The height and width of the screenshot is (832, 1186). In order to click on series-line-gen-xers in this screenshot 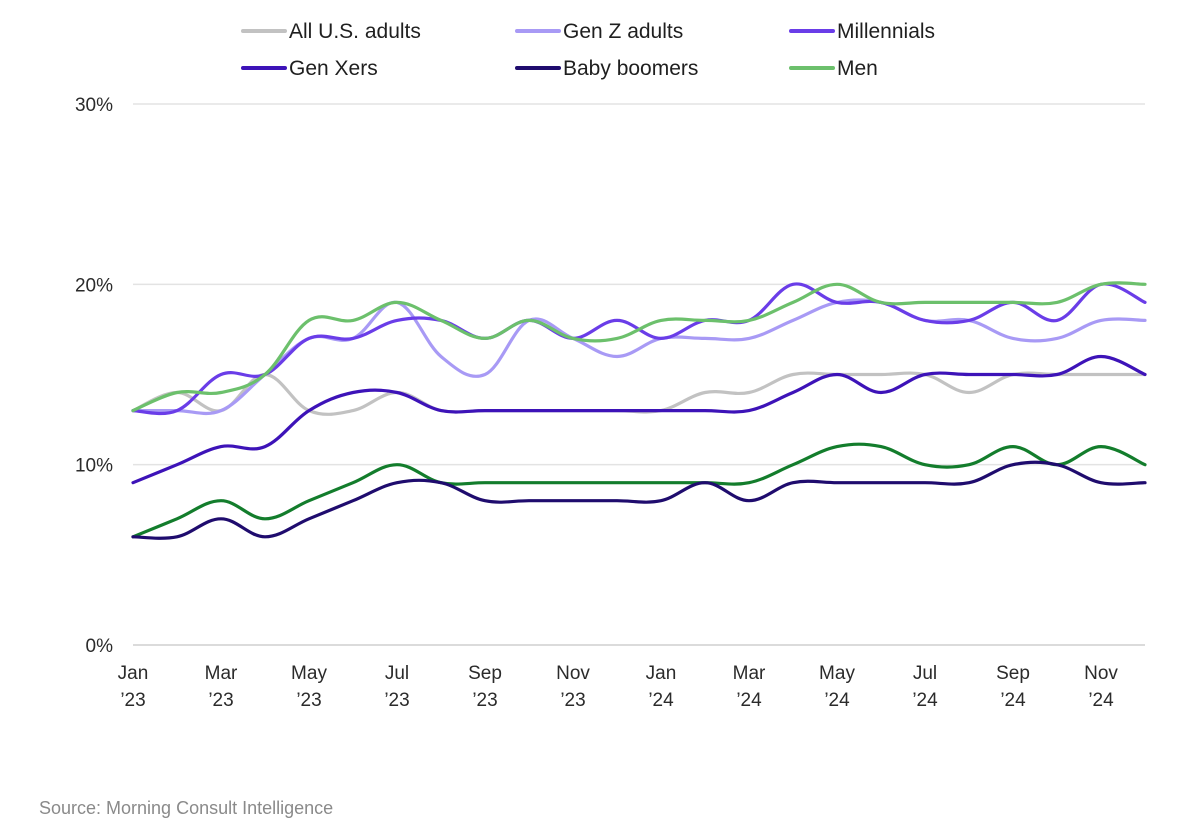, I will do `click(639, 419)`.